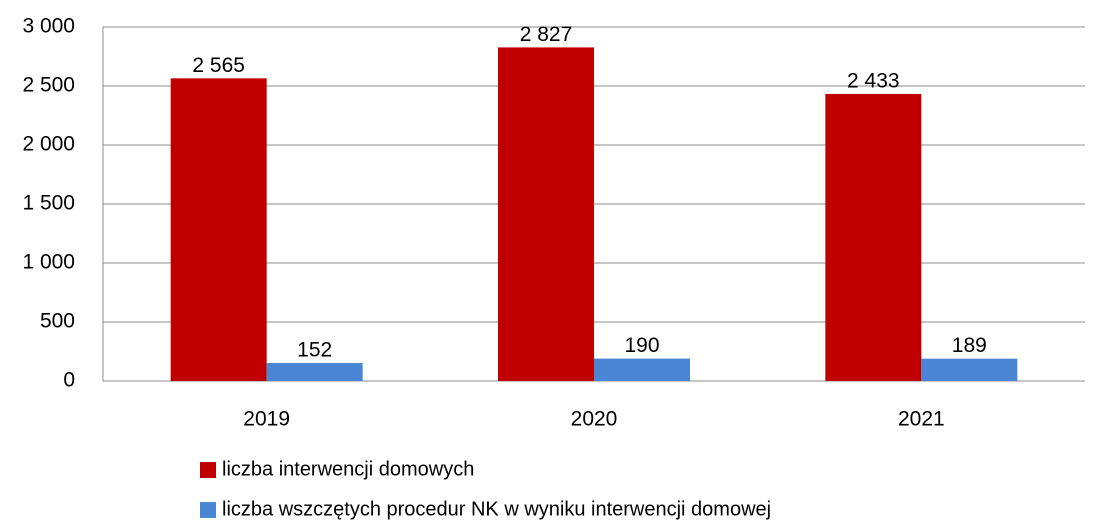 This screenshot has width=1097, height=522. I want to click on y-tick-label: 2 000, so click(48, 144).